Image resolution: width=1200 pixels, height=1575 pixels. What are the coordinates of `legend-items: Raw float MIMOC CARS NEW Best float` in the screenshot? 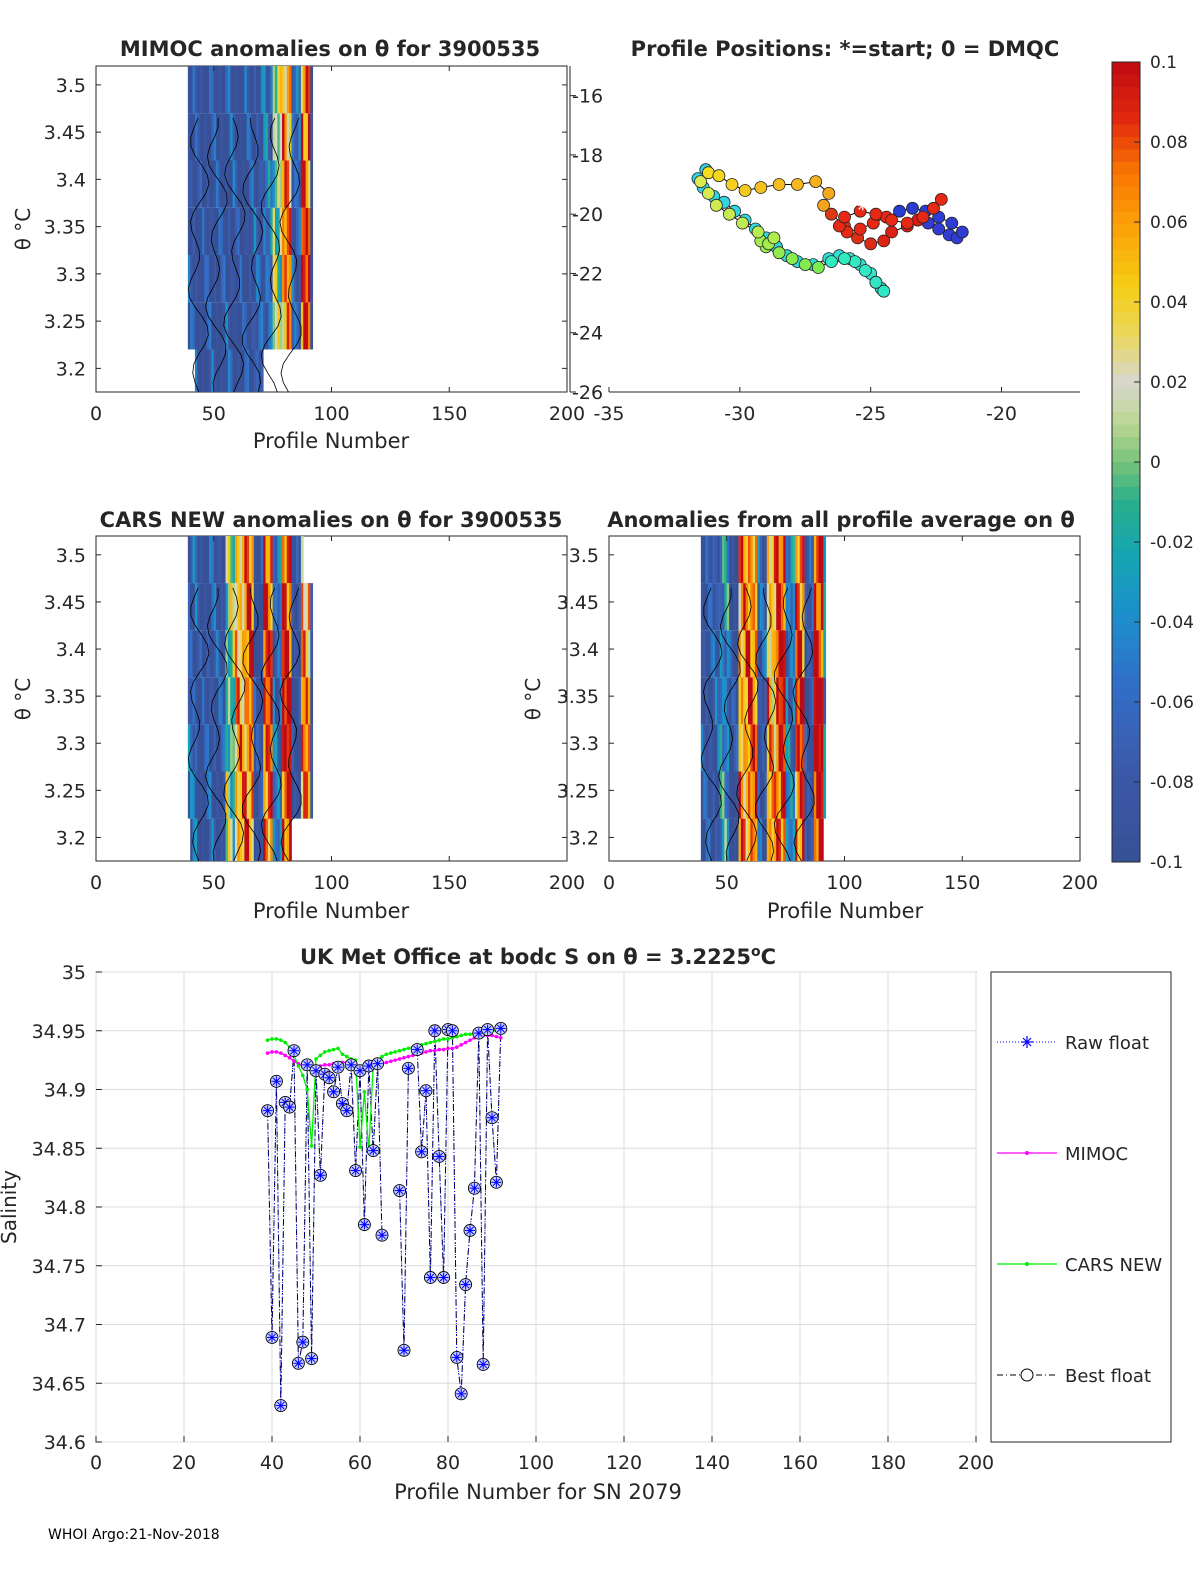 It's located at (1079, 1210).